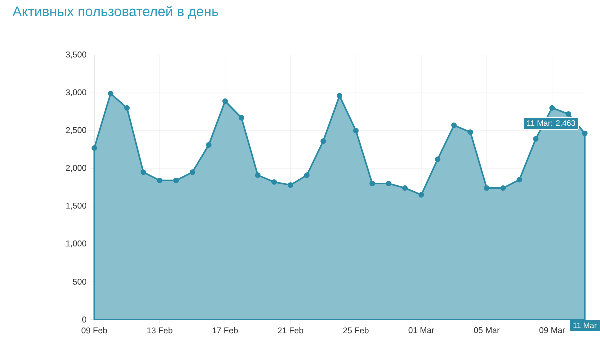 Image resolution: width=600 pixels, height=350 pixels. Describe the element at coordinates (225, 330) in the screenshot. I see `x-tick-label: 17 Feb` at that location.